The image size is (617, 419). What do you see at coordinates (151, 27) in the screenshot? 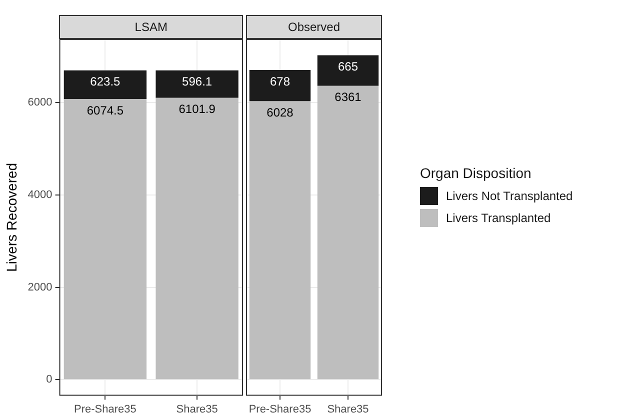
I see `chart-title: LSAM` at bounding box center [151, 27].